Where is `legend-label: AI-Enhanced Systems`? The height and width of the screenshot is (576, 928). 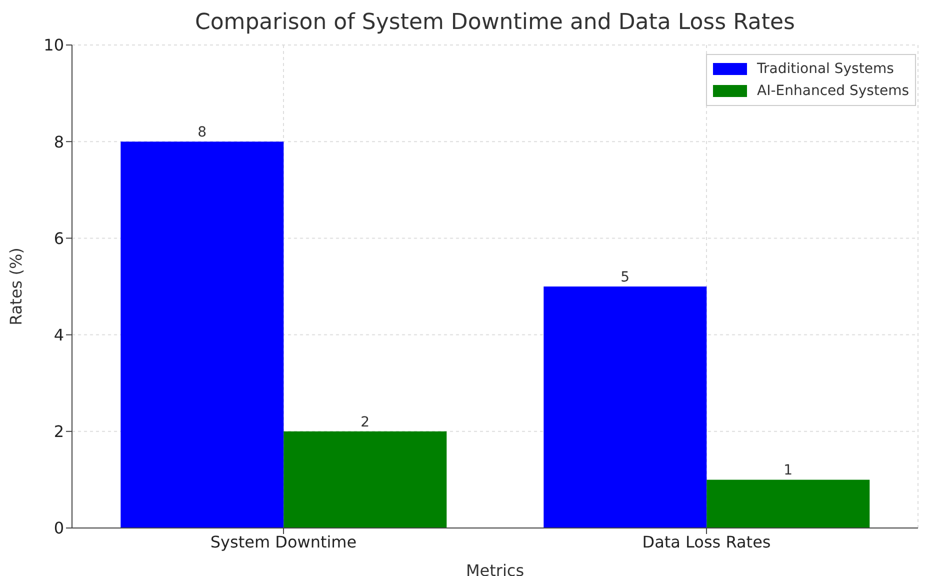
legend-label: AI-Enhanced Systems is located at coordinates (833, 91).